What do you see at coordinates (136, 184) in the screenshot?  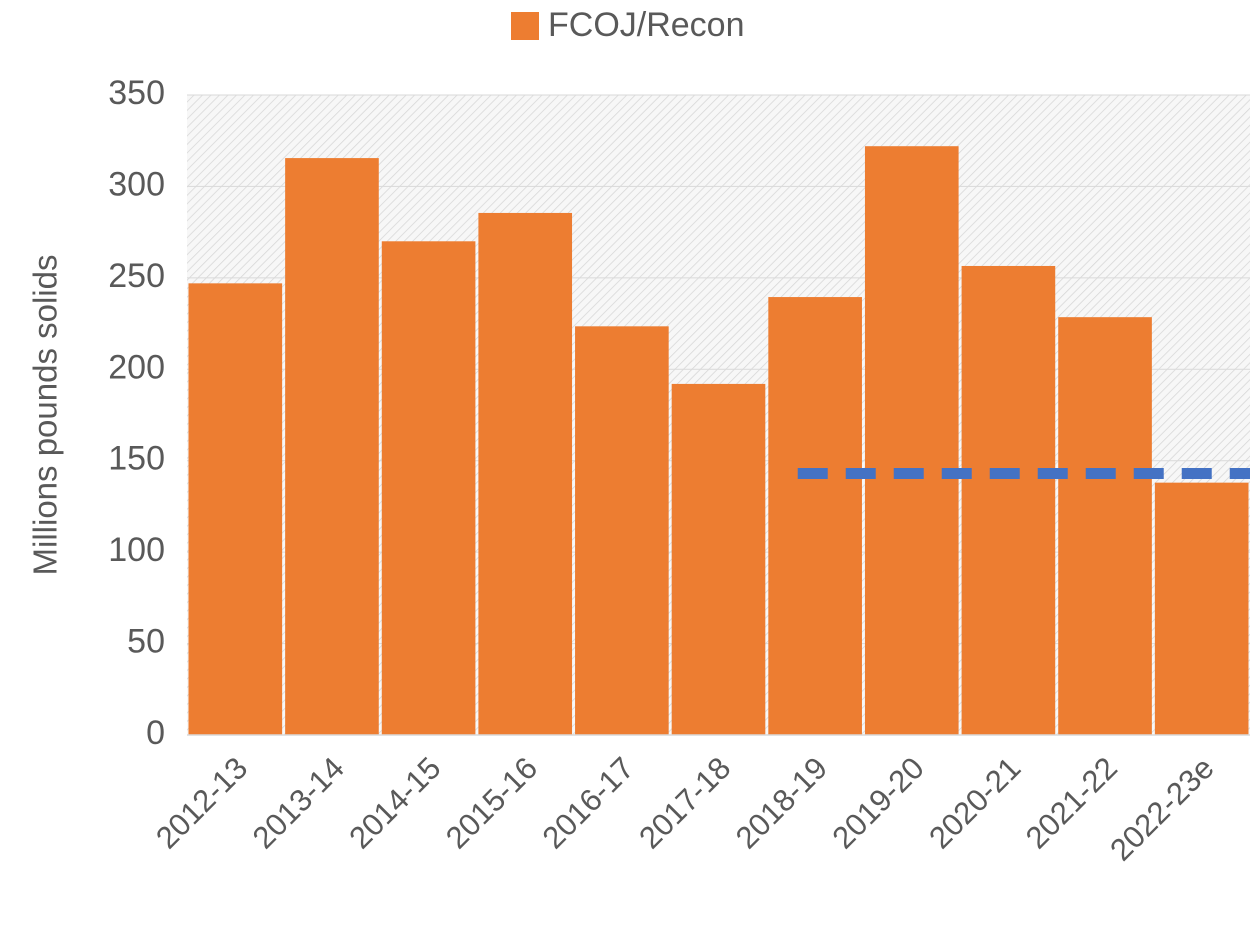 I see `y-tick-label: 300` at bounding box center [136, 184].